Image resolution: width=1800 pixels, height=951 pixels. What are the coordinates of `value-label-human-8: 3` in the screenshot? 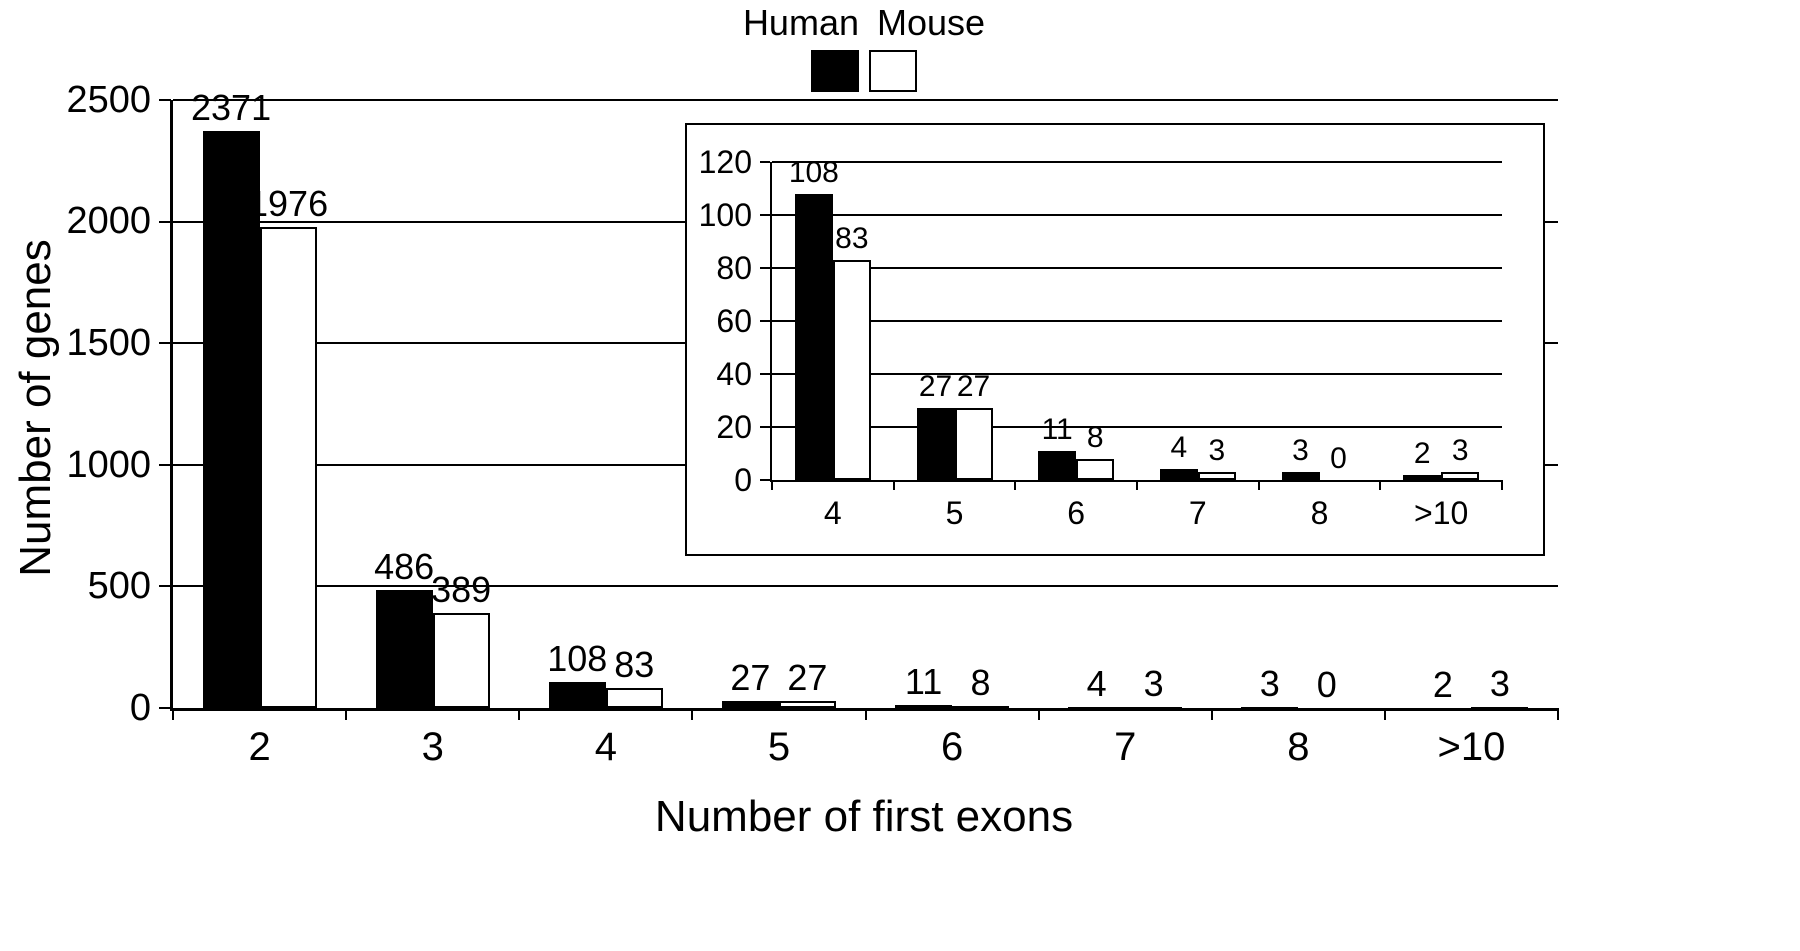 It's located at (1269, 684).